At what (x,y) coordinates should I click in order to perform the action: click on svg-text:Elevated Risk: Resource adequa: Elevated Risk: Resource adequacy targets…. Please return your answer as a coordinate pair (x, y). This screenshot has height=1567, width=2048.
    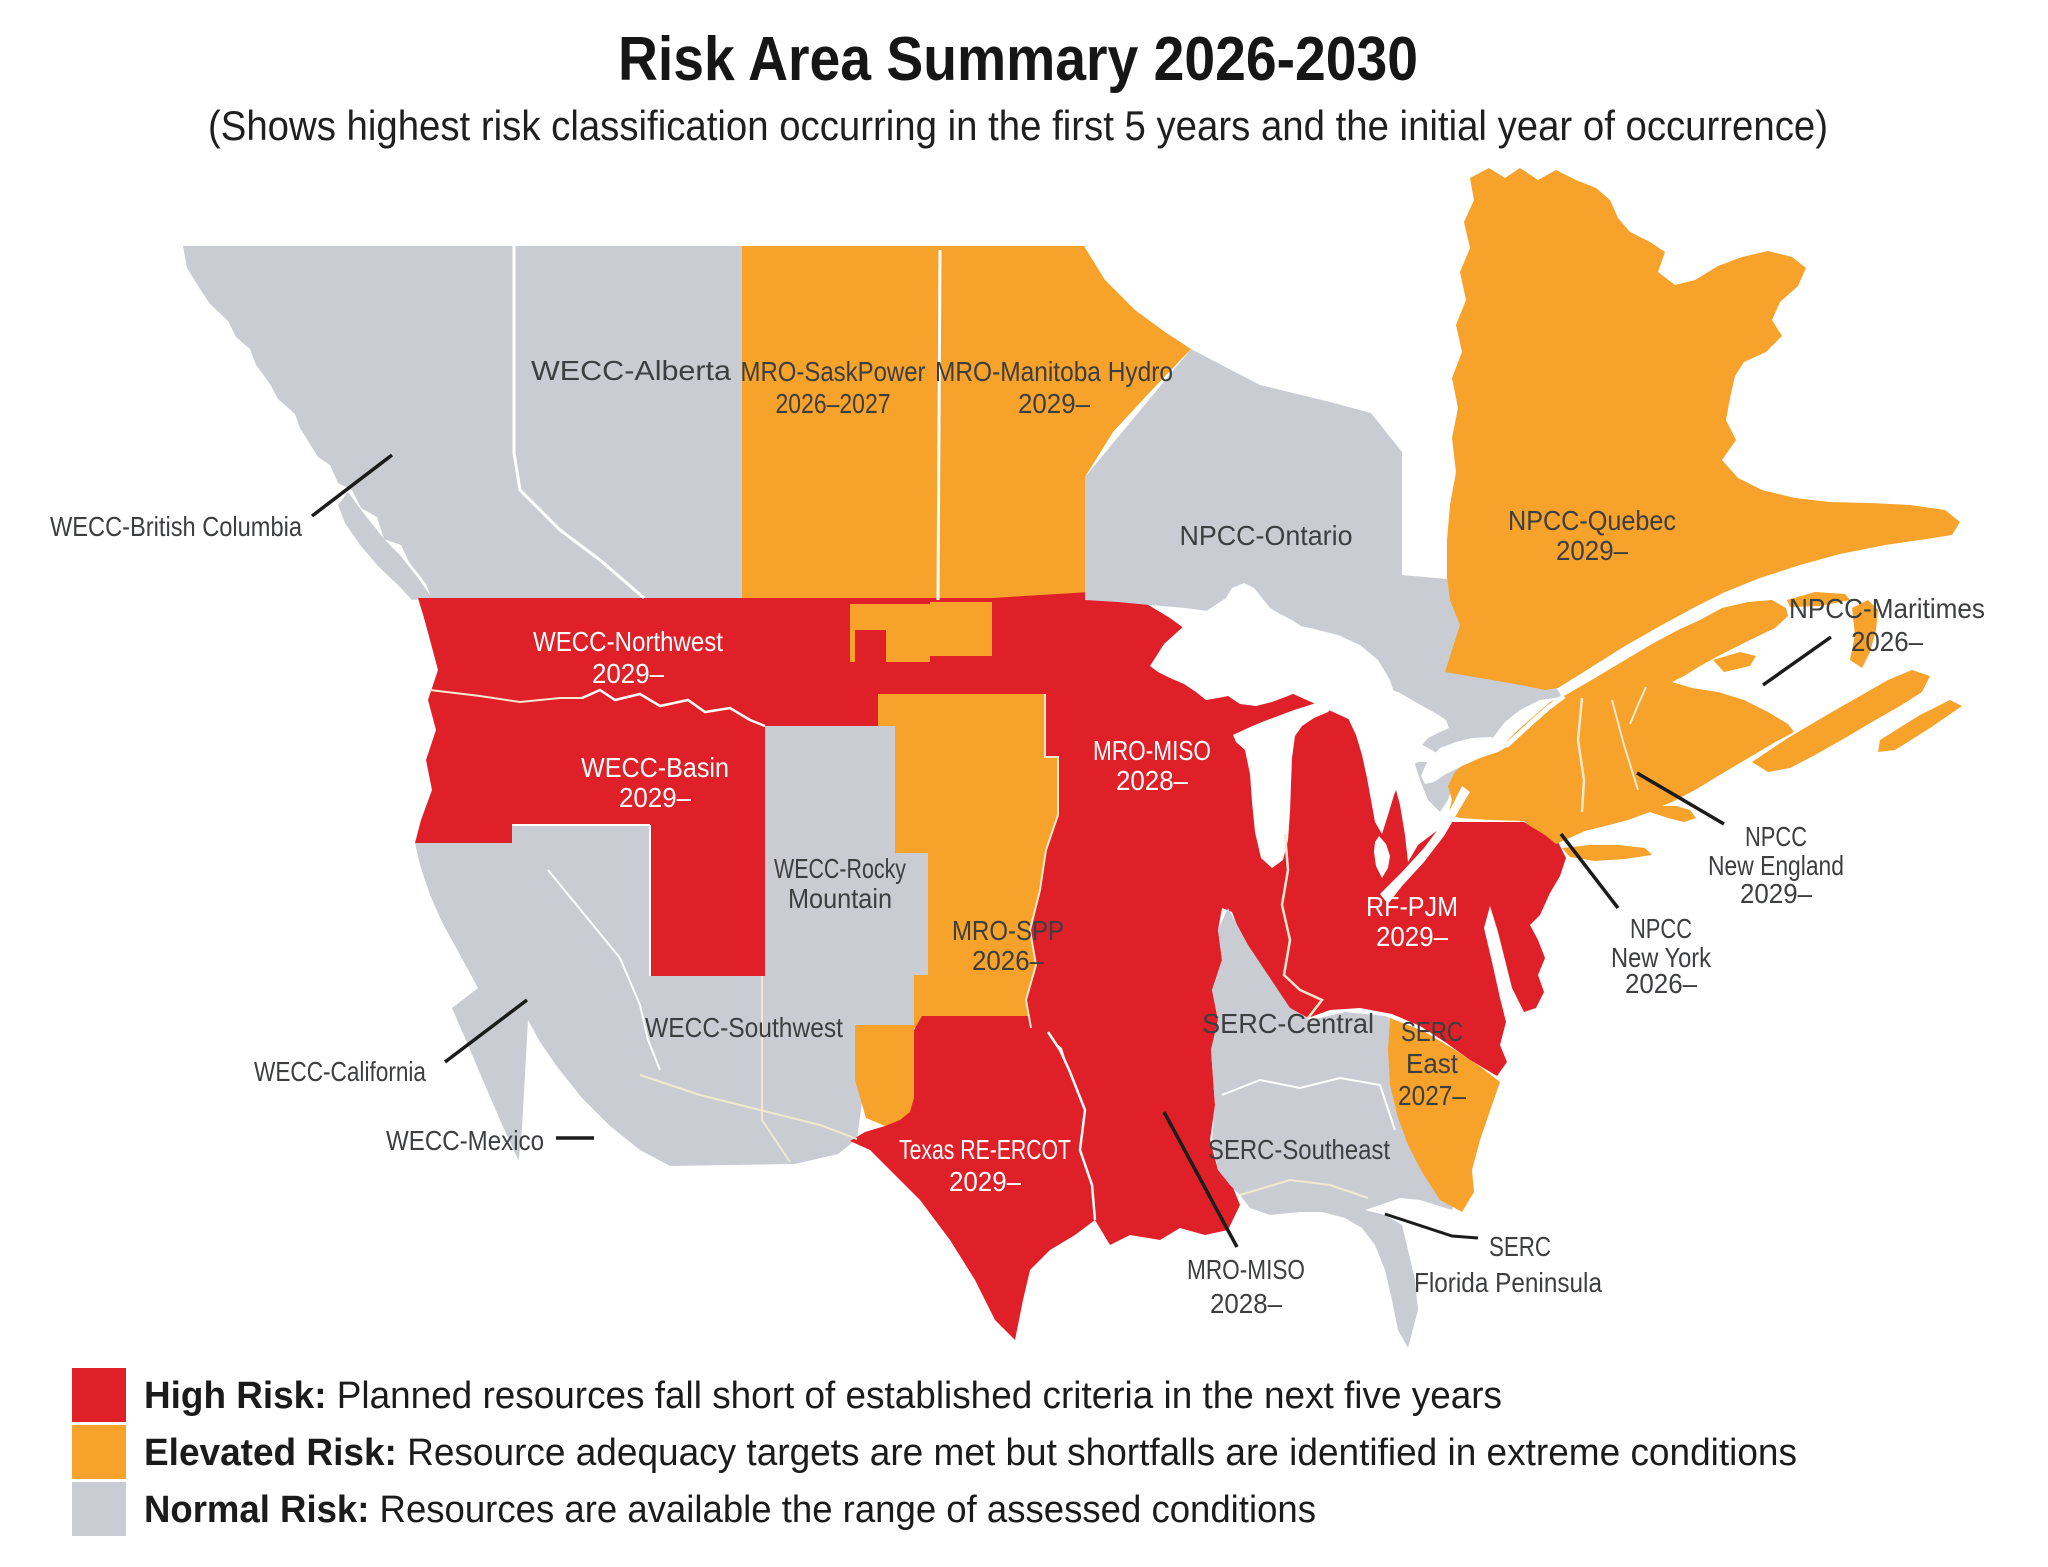
    Looking at the image, I should click on (970, 1453).